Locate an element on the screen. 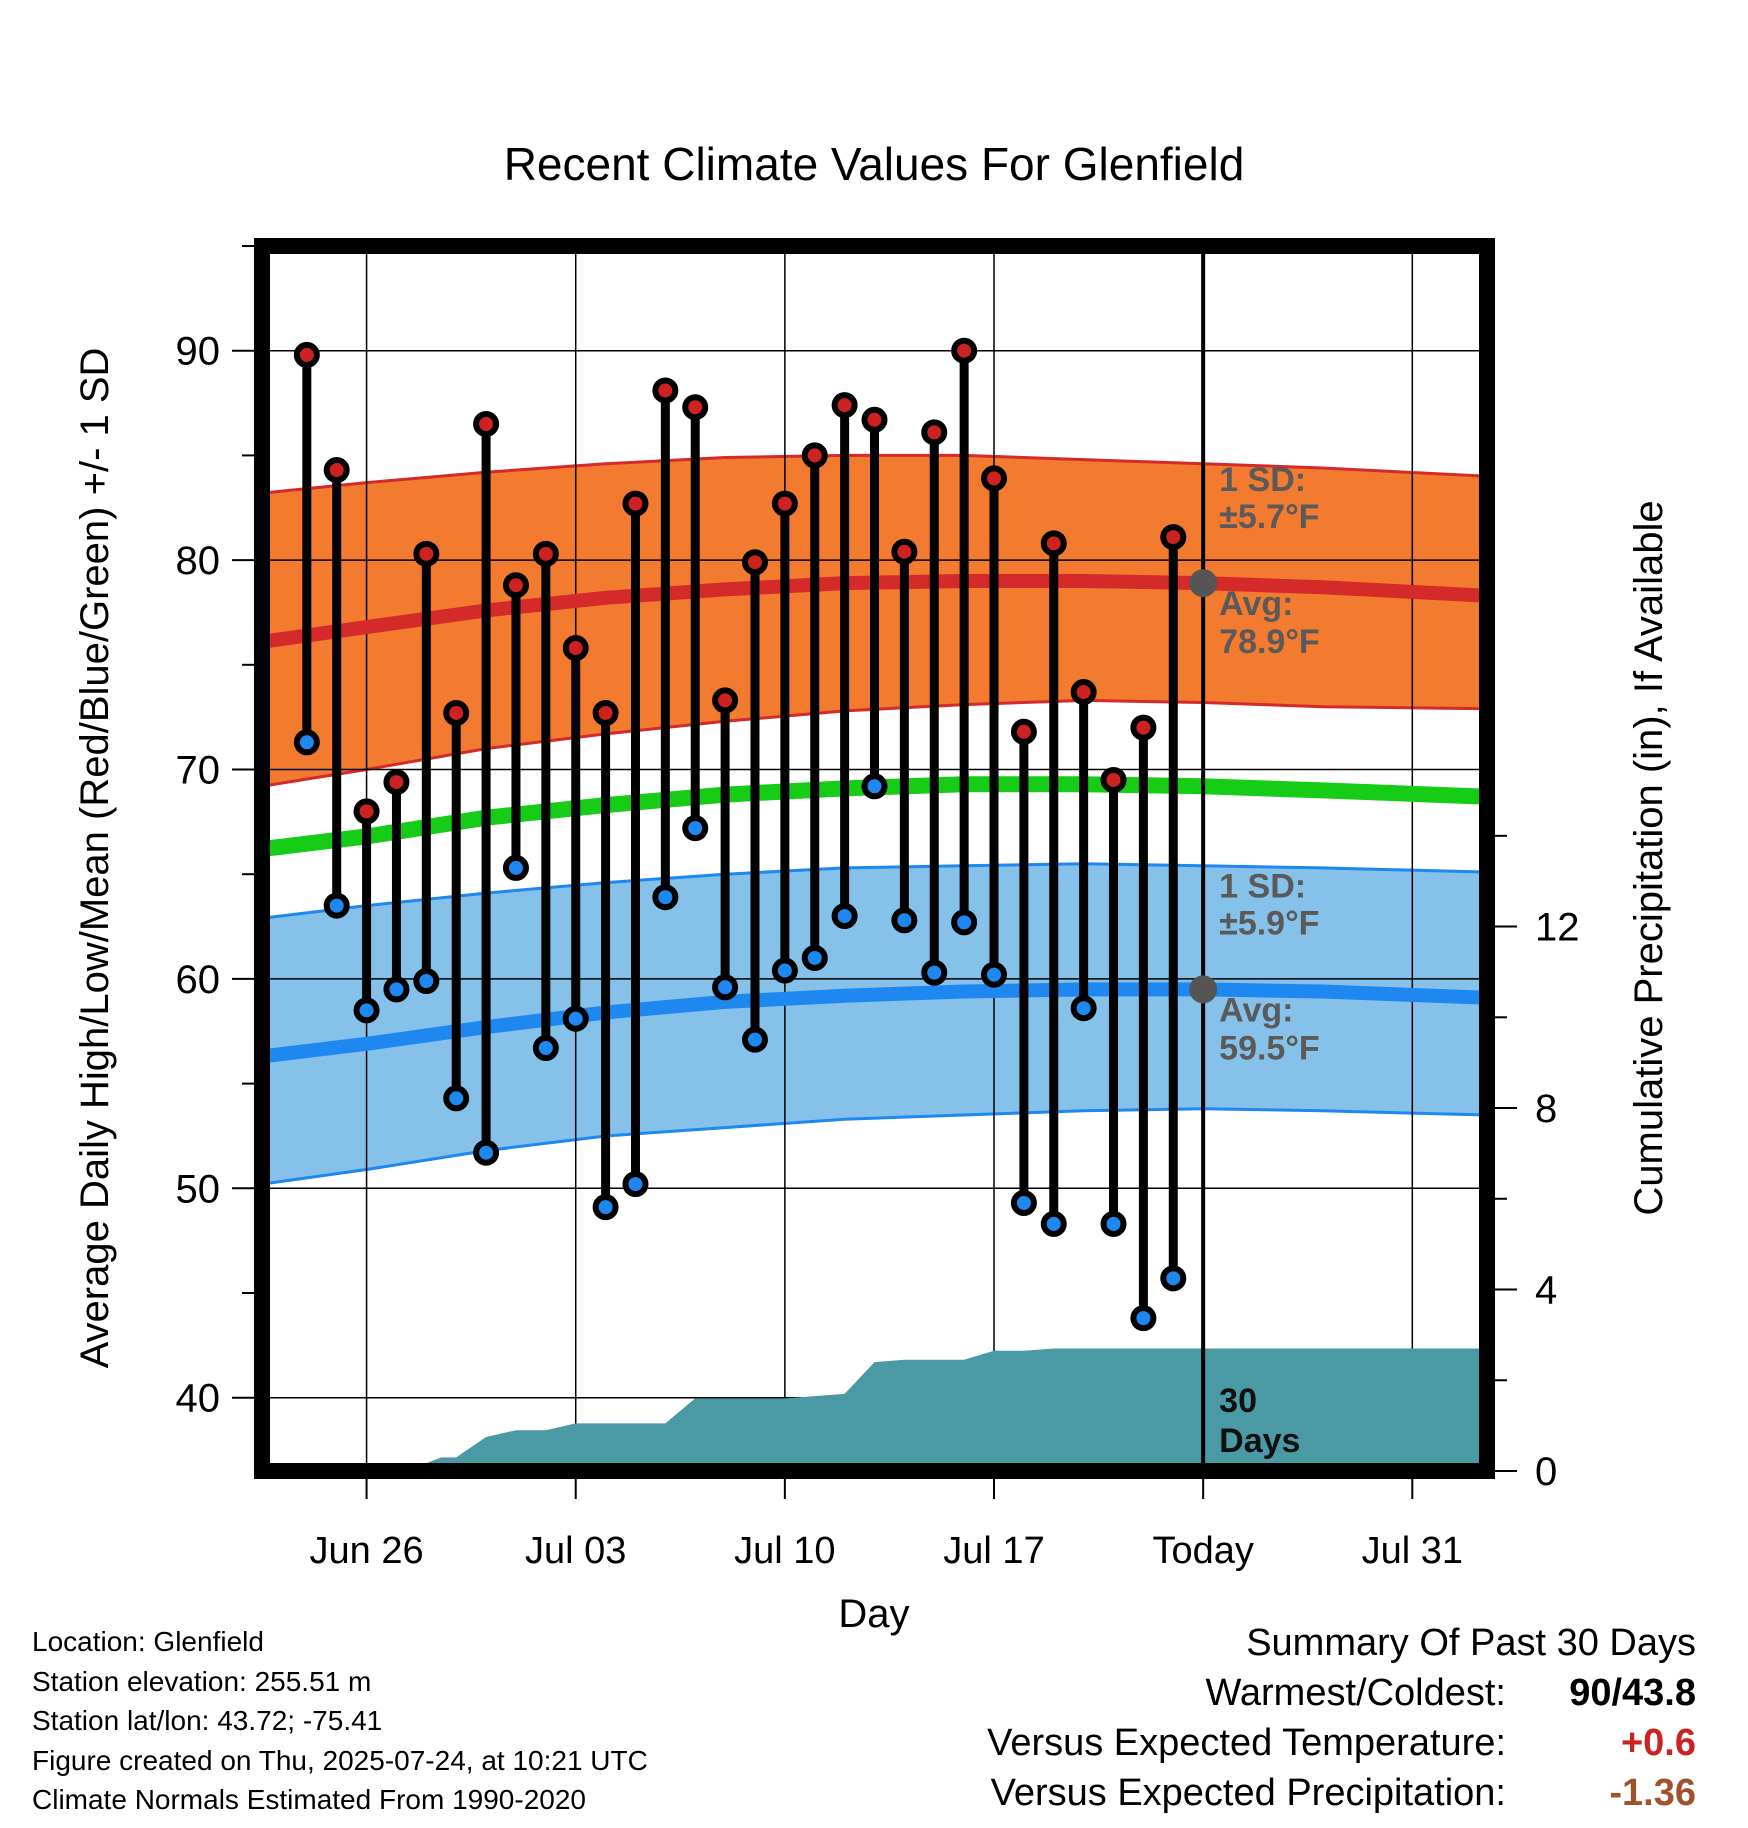 The image size is (1748, 1828). warmest-value: 90/43.8 is located at coordinates (1632, 1693).